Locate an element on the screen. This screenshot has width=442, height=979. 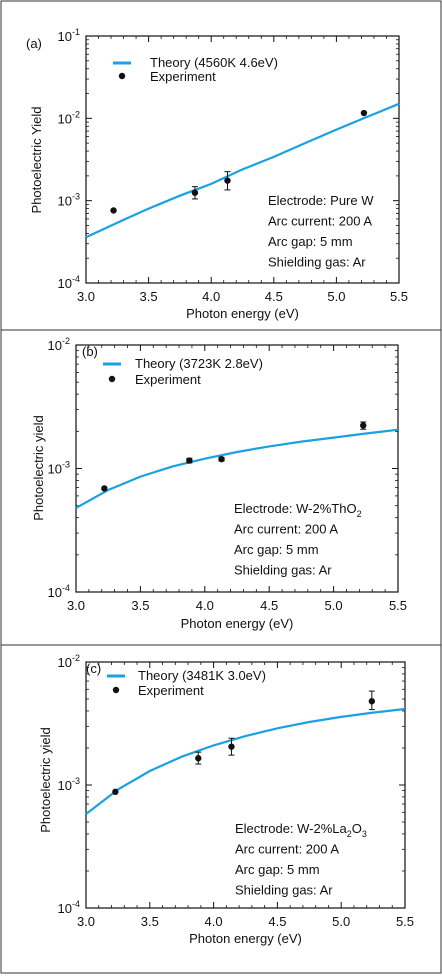
annotation-line: Electrode: W-2%La2O3 is located at coordinates (301, 830).